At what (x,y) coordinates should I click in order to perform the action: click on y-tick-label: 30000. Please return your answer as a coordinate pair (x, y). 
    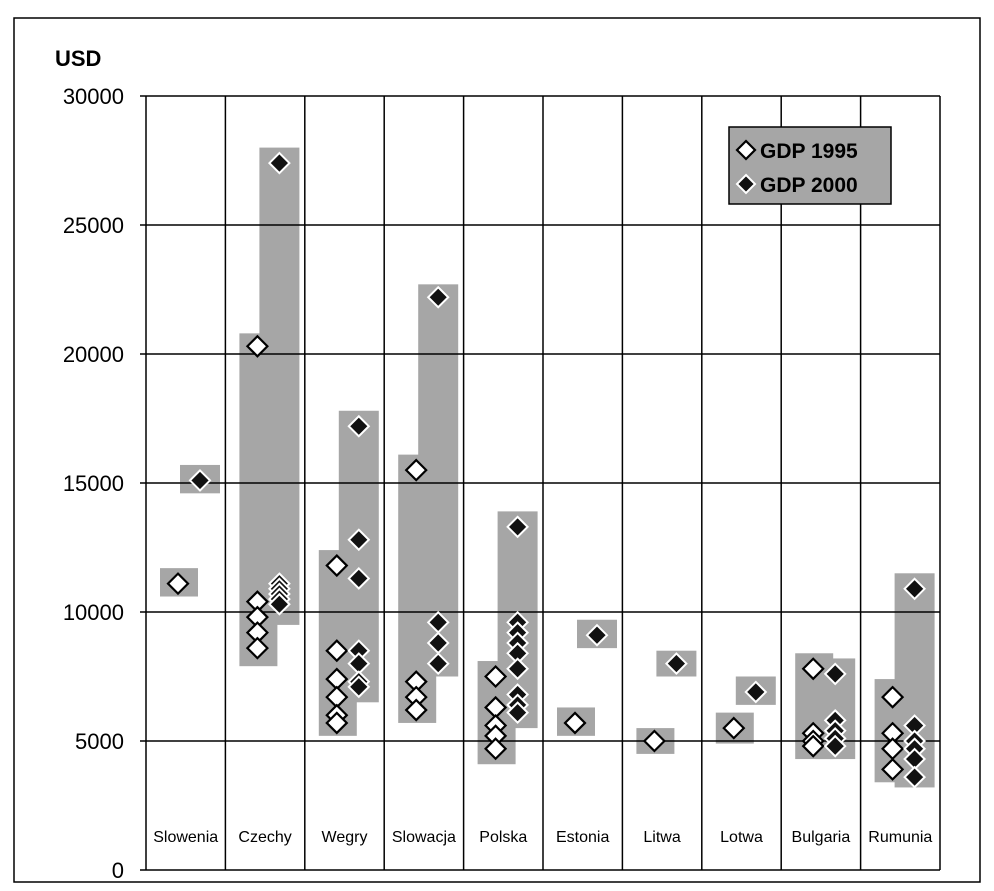
    Looking at the image, I should click on (93, 96).